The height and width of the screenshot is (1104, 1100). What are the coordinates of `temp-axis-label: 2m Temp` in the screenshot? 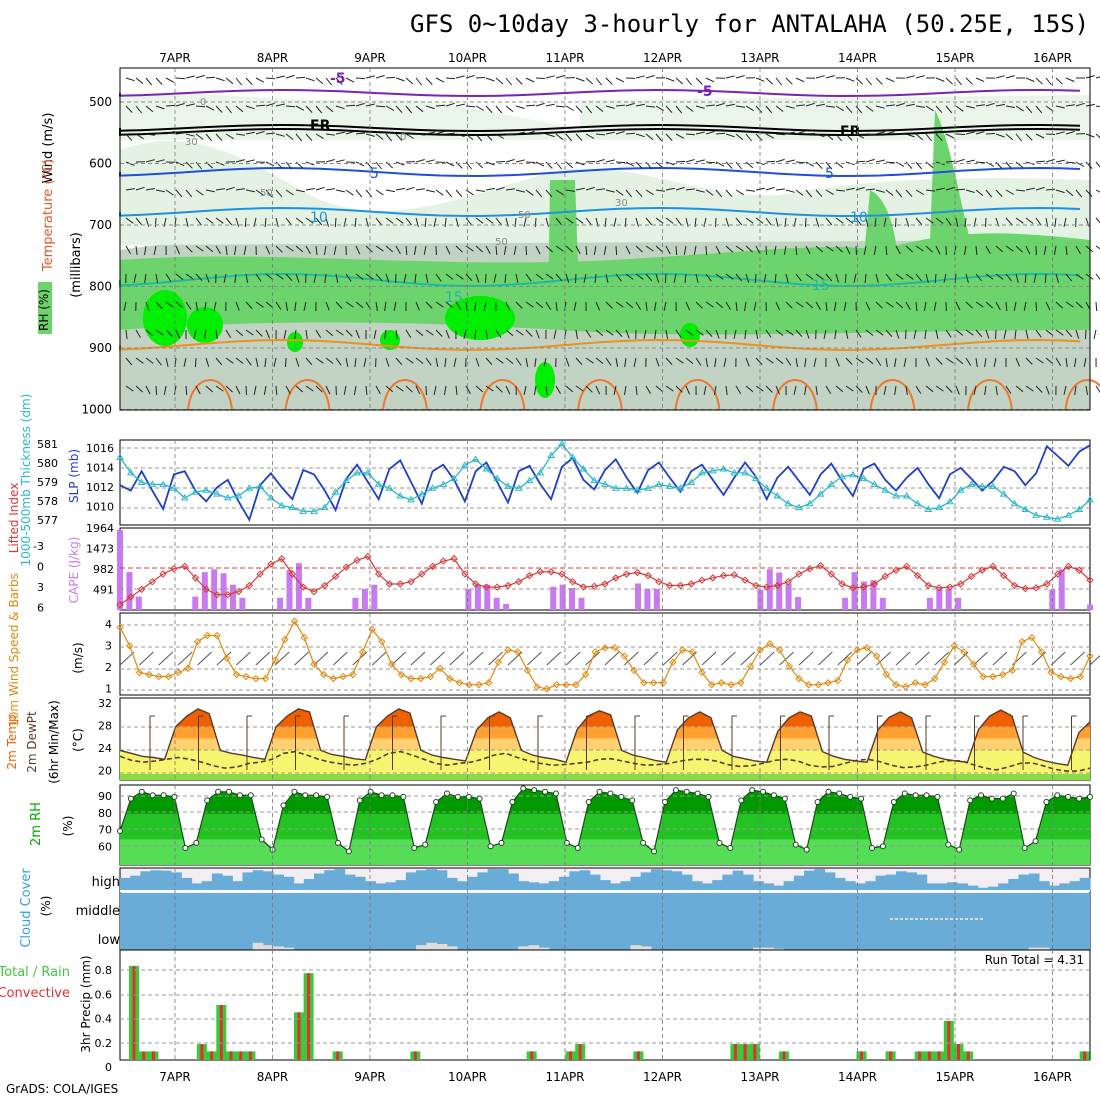 It's located at (12, 741).